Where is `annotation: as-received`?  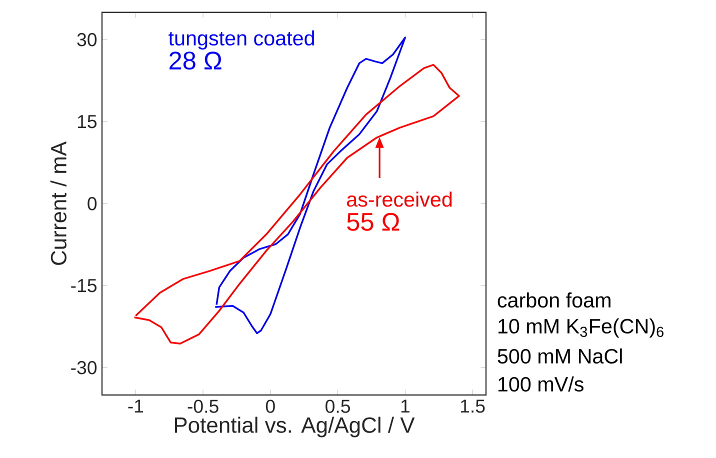 annotation: as-received is located at coordinates (399, 199).